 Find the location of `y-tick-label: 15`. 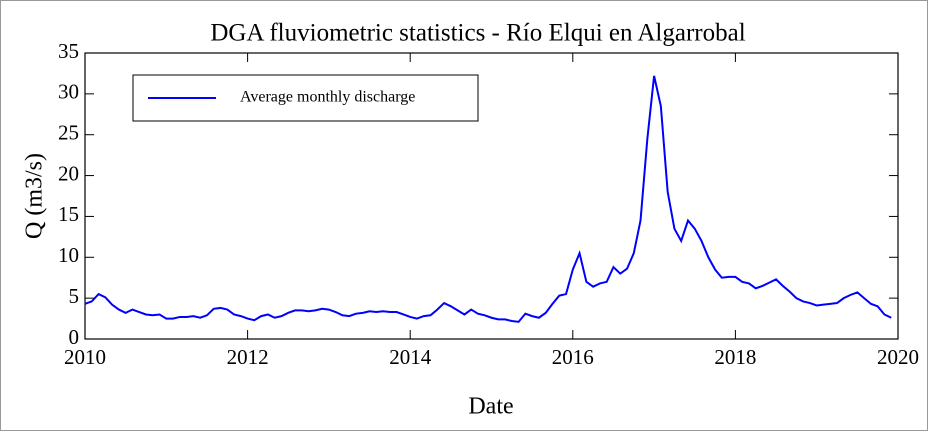

y-tick-label: 15 is located at coordinates (68, 214).